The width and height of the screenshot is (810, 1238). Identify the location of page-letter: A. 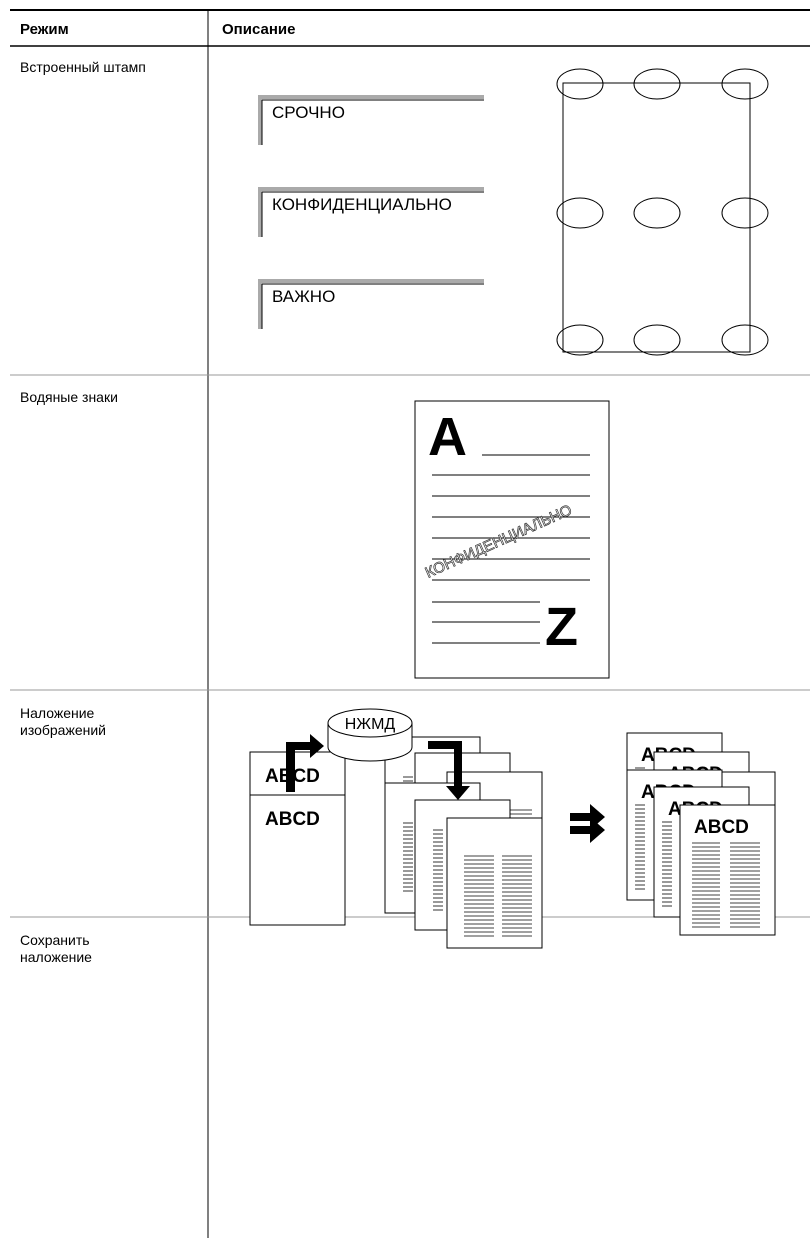
(447, 437).